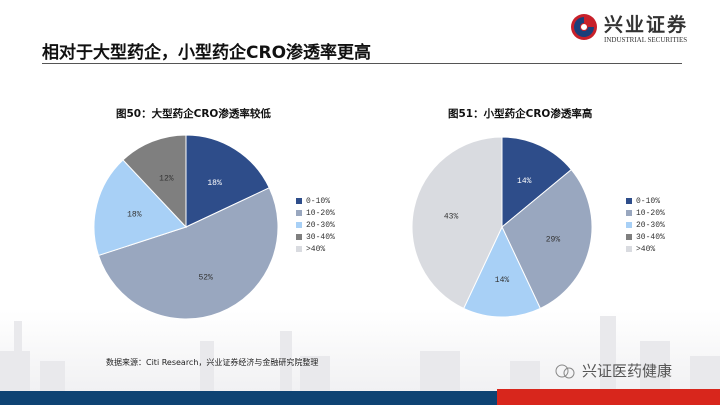 Image resolution: width=720 pixels, height=405 pixels. I want to click on data-label: 43%, so click(451, 217).